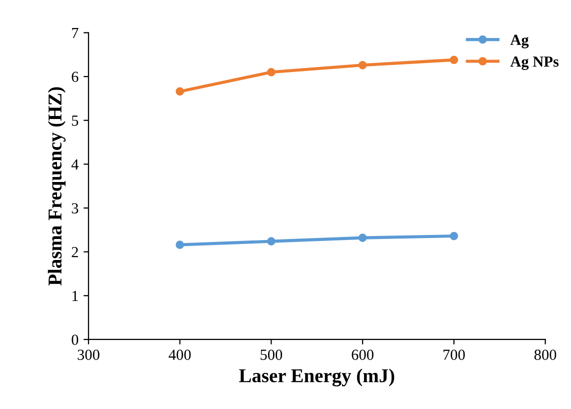  Describe the element at coordinates (454, 355) in the screenshot. I see `x-tick-label: 700` at that location.